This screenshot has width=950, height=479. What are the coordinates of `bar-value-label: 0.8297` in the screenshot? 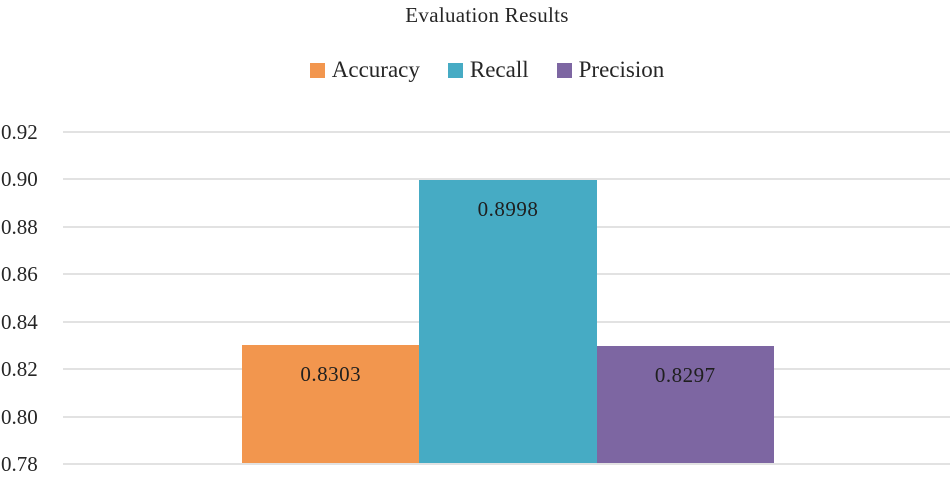 It's located at (685, 375).